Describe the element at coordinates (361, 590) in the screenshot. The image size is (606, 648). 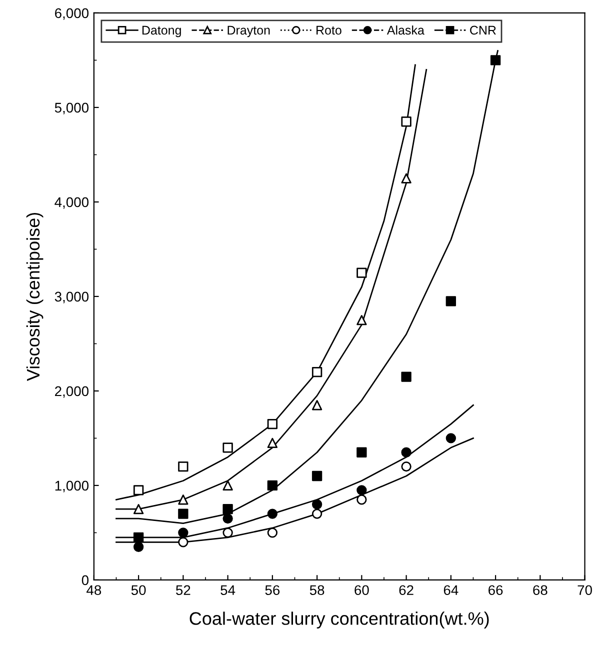
I see `x-tick-label: 60` at that location.